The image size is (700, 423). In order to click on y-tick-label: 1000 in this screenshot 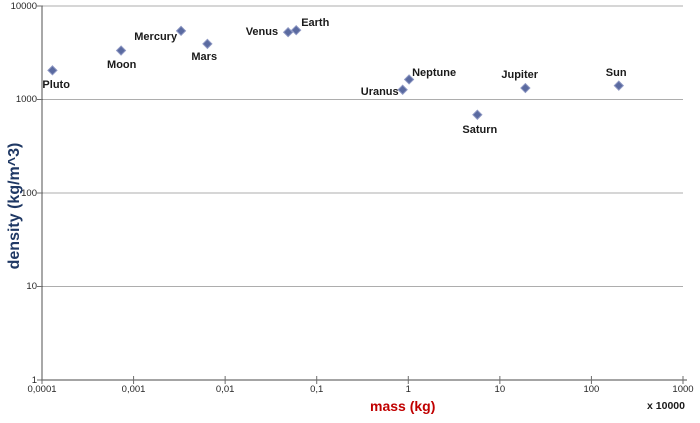, I will do `click(26, 99)`.